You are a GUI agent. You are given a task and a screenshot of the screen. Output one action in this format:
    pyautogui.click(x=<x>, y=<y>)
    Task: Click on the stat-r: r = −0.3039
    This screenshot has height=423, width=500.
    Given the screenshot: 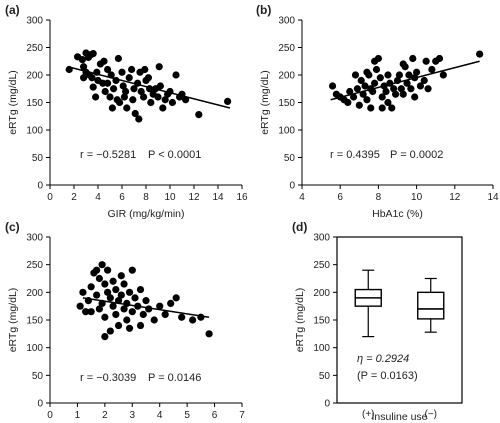 What is the action you would take?
    pyautogui.click(x=108, y=378)
    